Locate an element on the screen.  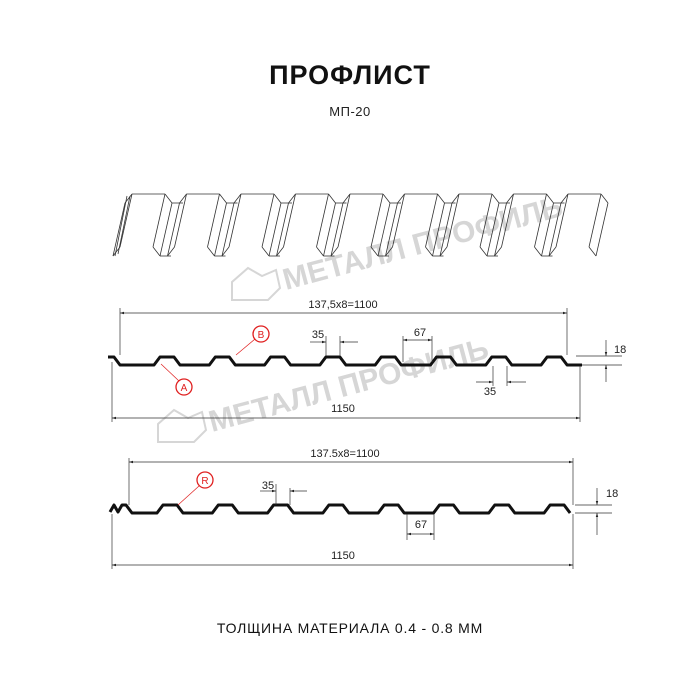
watermark-logo-bottom: МЕТАЛЛ ПРОФИЛЬ is located at coordinates (324, 387).